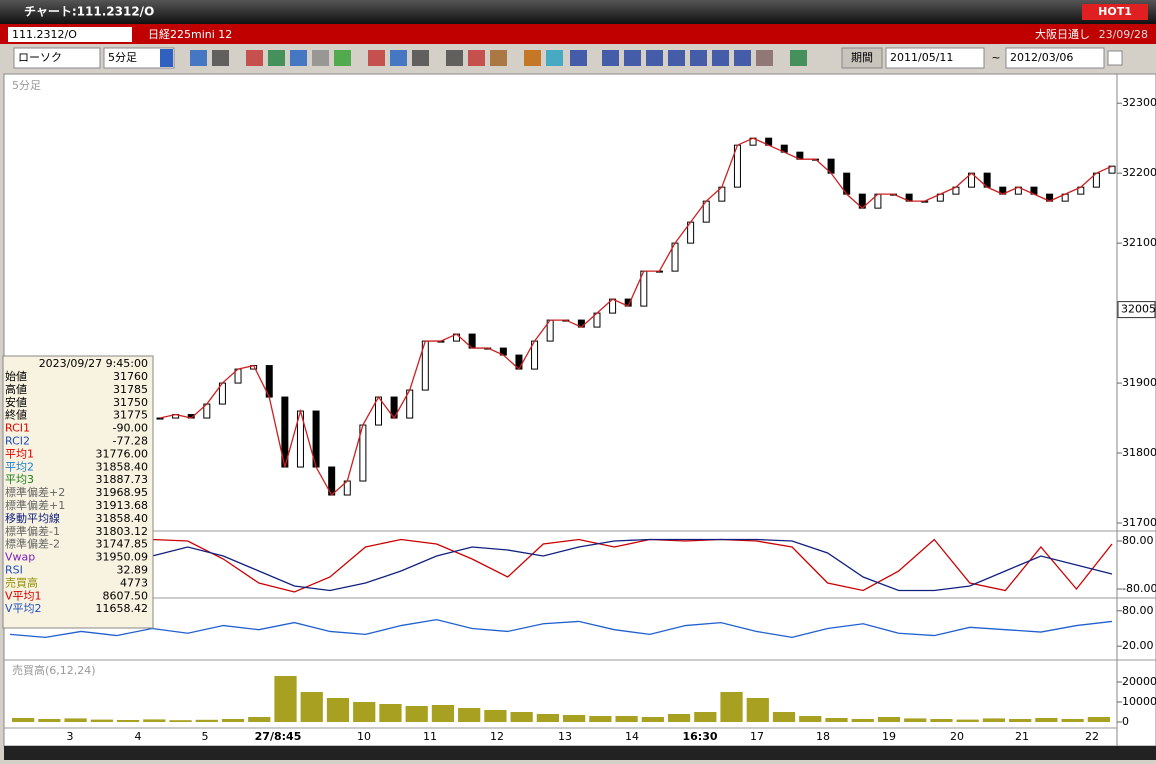  What do you see at coordinates (130, 376) in the screenshot?
I see `info-value: 31760` at bounding box center [130, 376].